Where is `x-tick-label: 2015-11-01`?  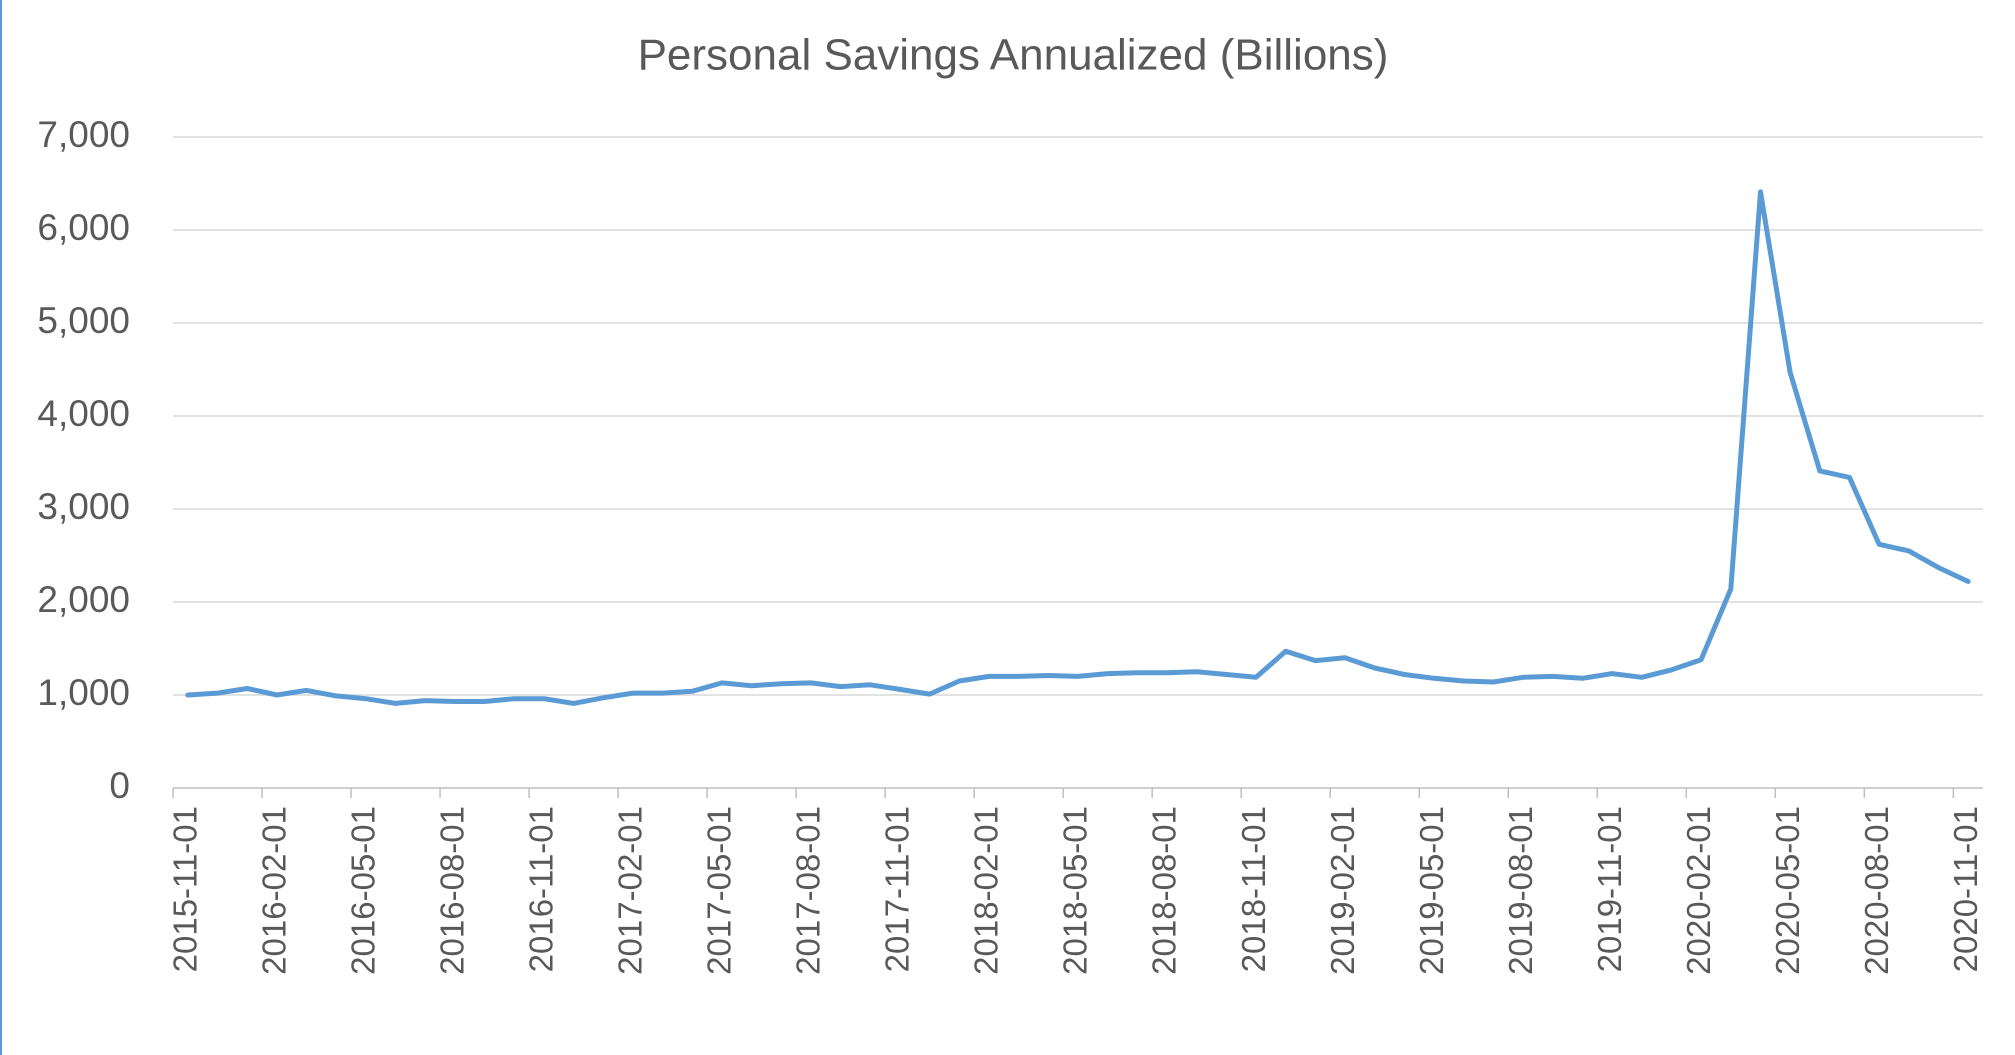
x-tick-label: 2015-11-01 is located at coordinates (185, 889).